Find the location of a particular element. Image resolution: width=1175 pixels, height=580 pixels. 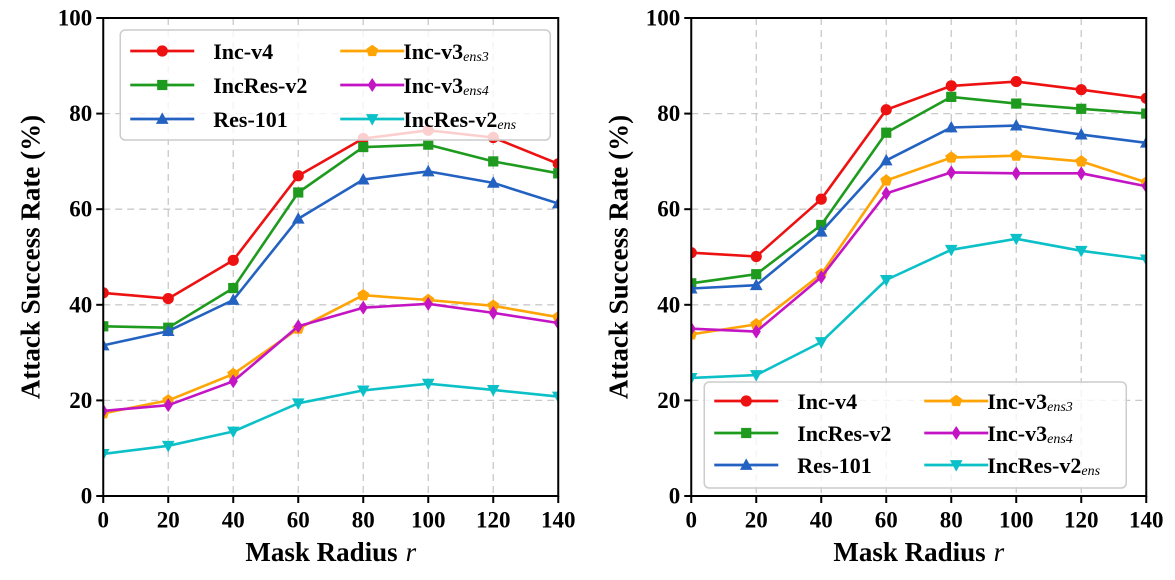

legend-label-inc-v3-ens4: Inc-v3ens4 is located at coordinates (446, 86).